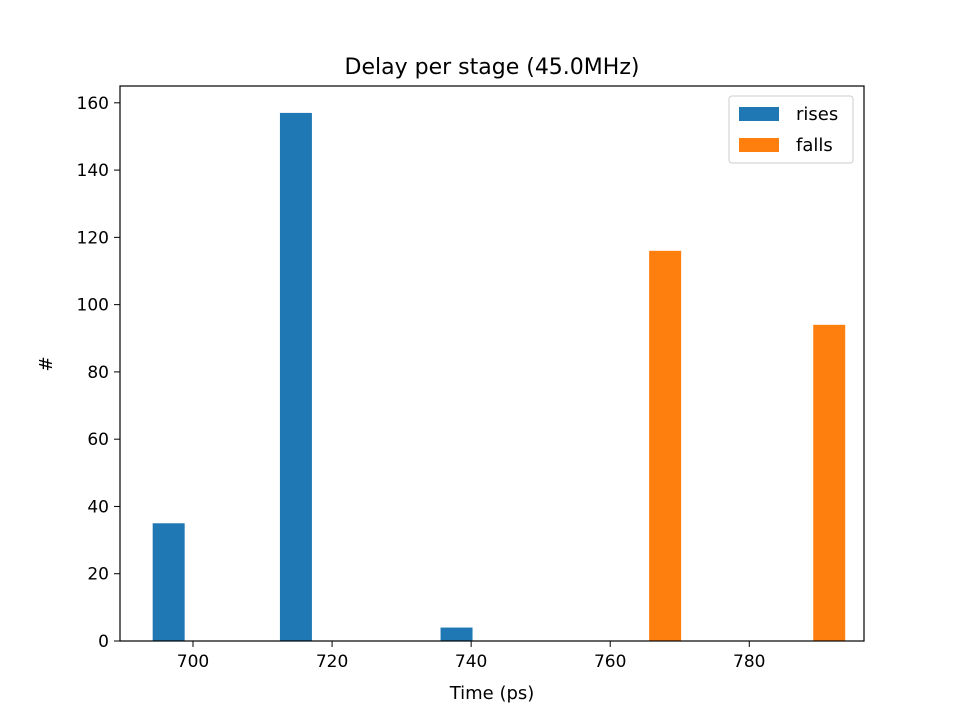 This screenshot has width=960, height=720. I want to click on y-tick-label-120: 120, so click(93, 238).